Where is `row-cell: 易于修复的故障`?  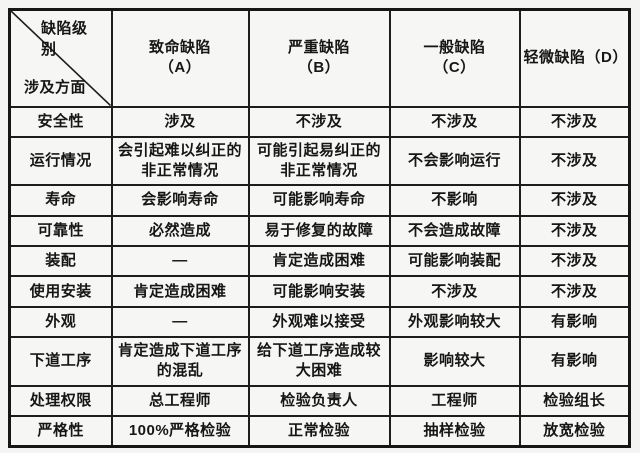
row-cell: 易于修复的故障 is located at coordinates (319, 231).